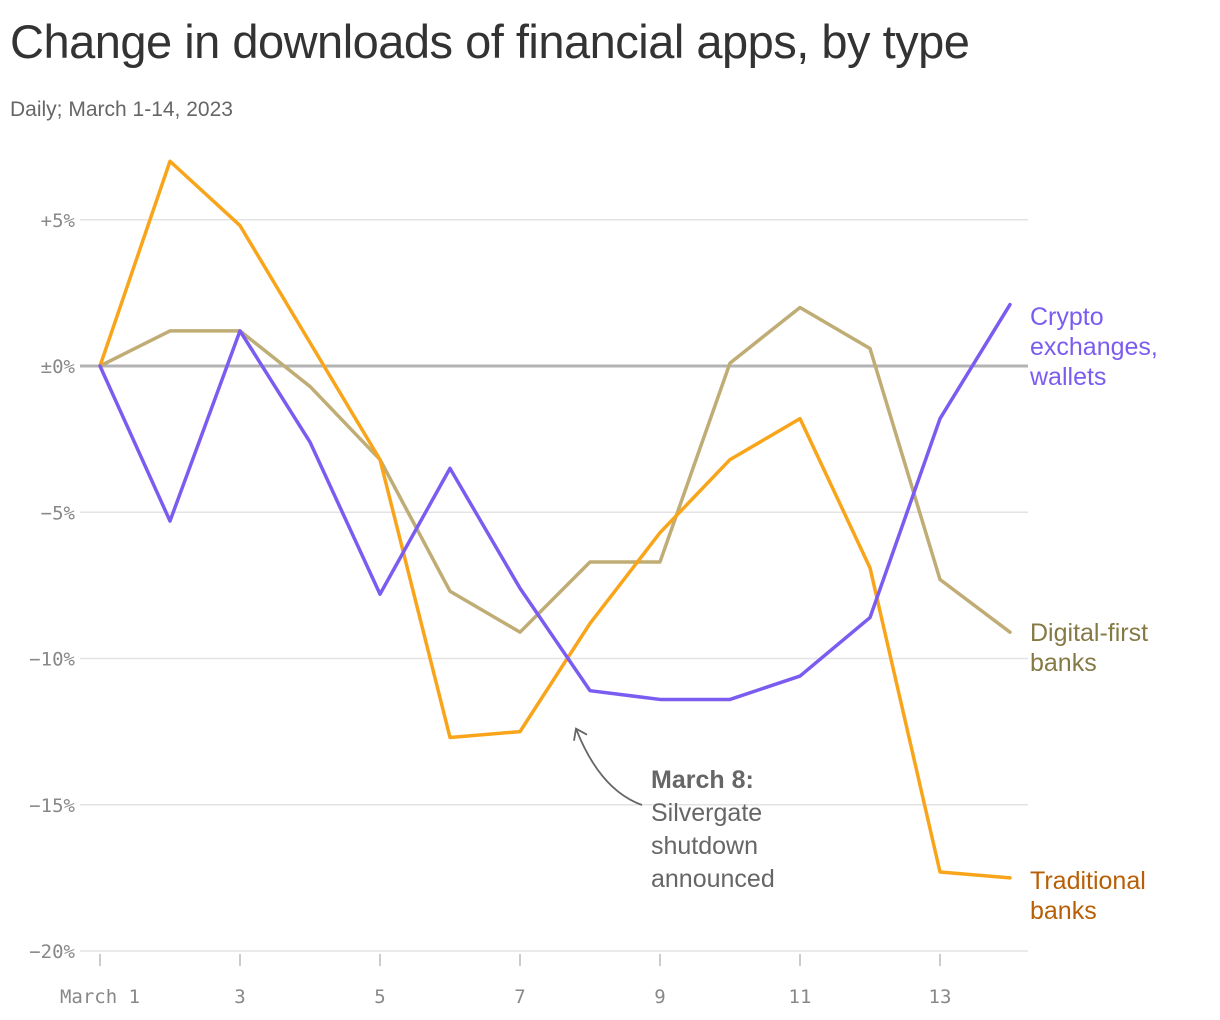 This screenshot has height=1020, width=1220. Describe the element at coordinates (940, 997) in the screenshot. I see `x-tick-label: 13` at that location.